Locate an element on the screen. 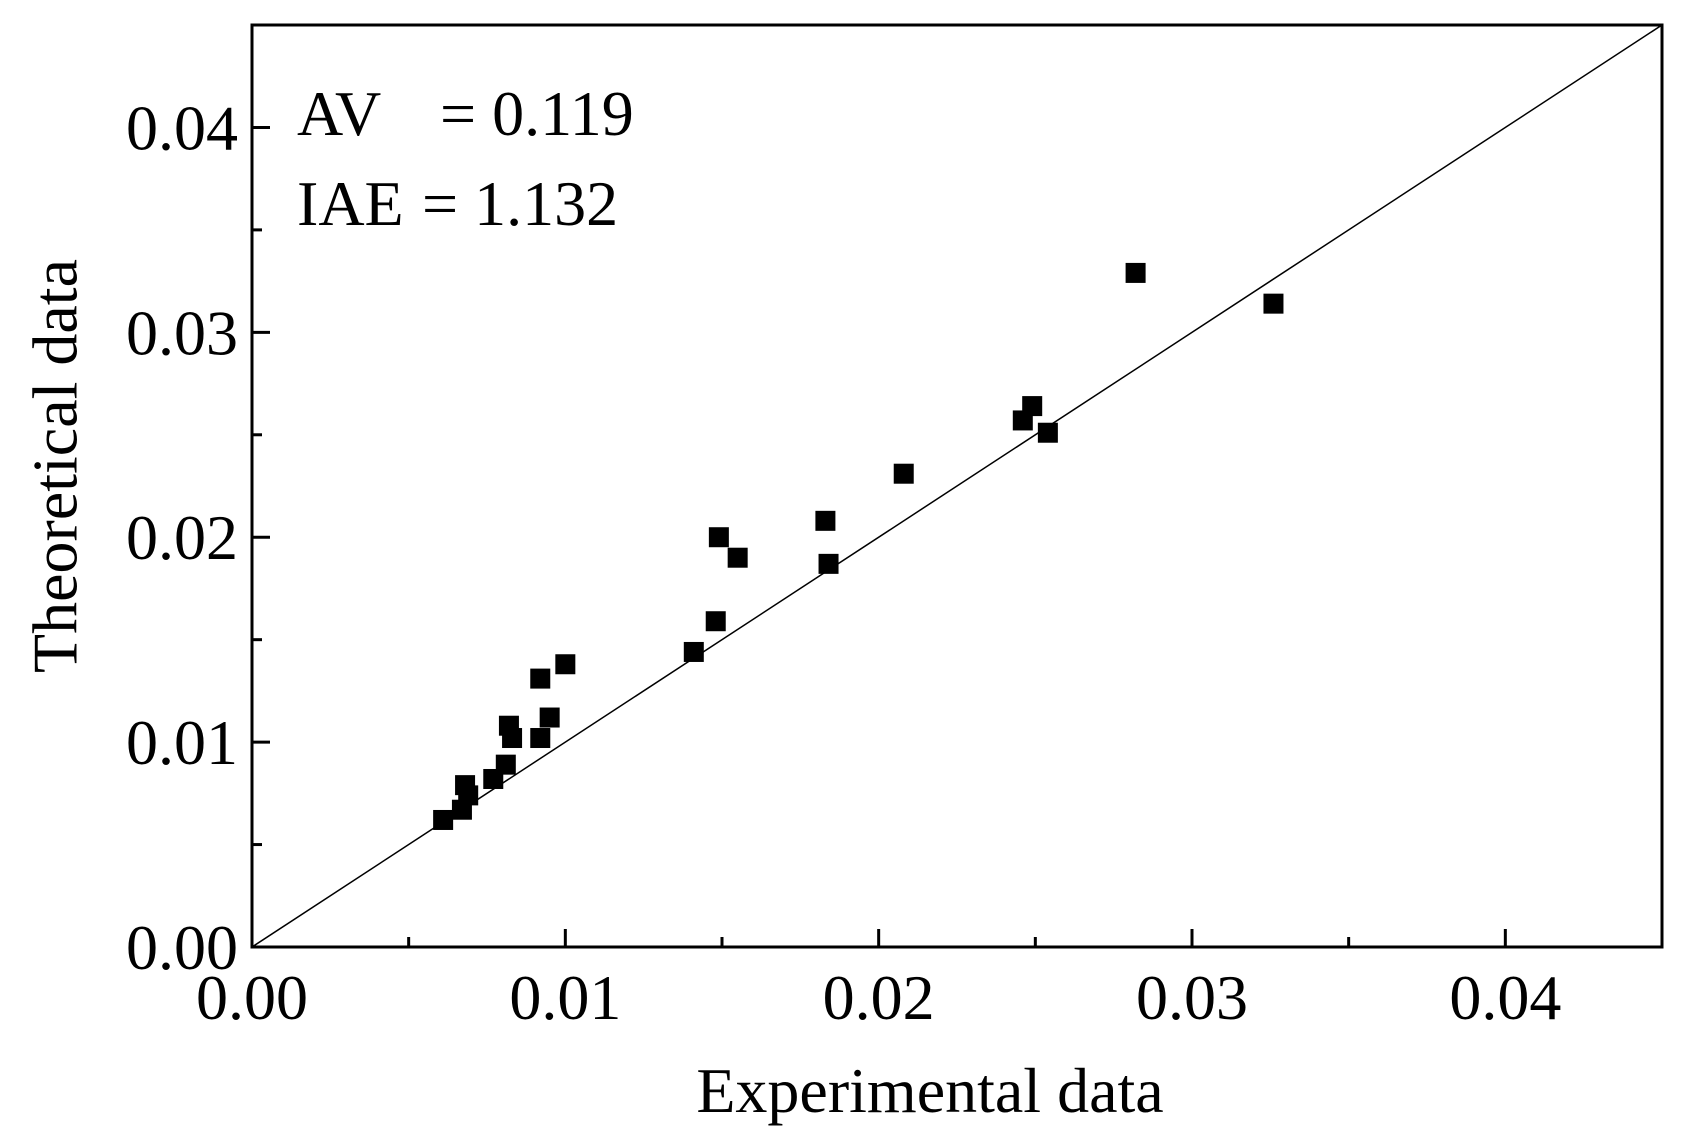  y-tick-label: 0.01 is located at coordinates (182, 742).